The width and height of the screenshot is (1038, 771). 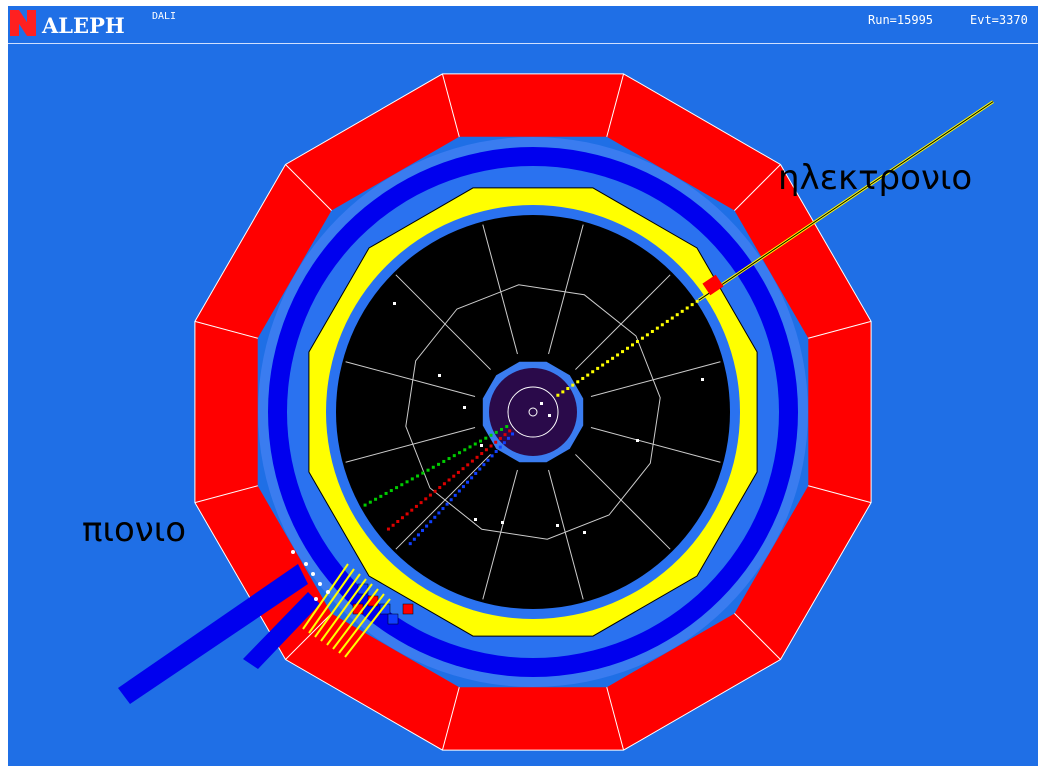 I want to click on secondary-track-blue, so click(x=461, y=489).